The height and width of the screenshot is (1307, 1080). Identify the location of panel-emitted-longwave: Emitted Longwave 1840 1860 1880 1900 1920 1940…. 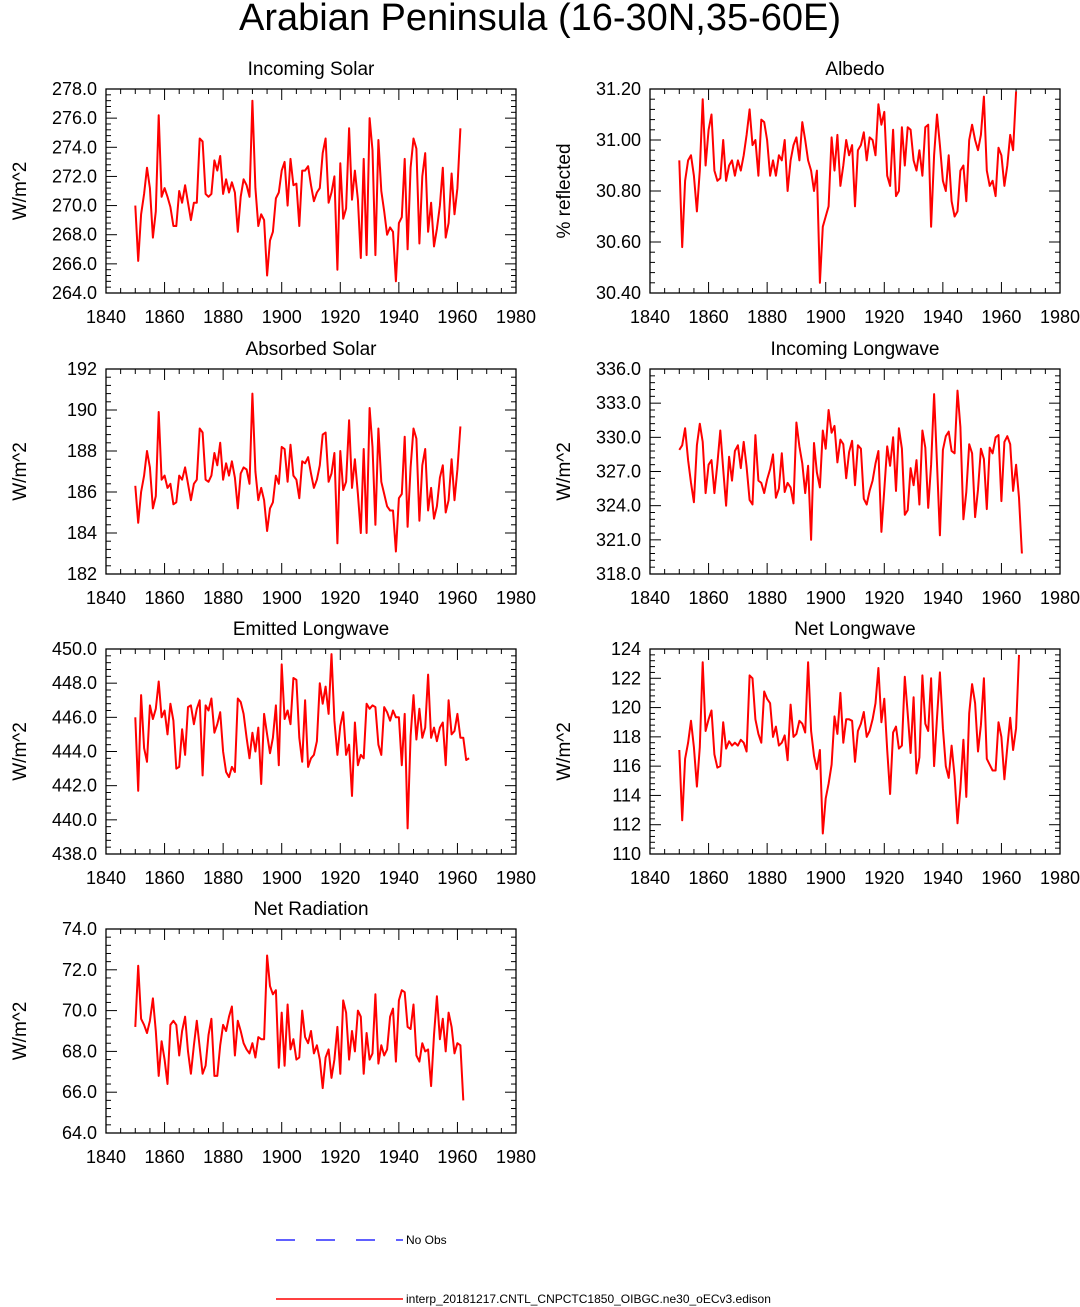
(273, 753).